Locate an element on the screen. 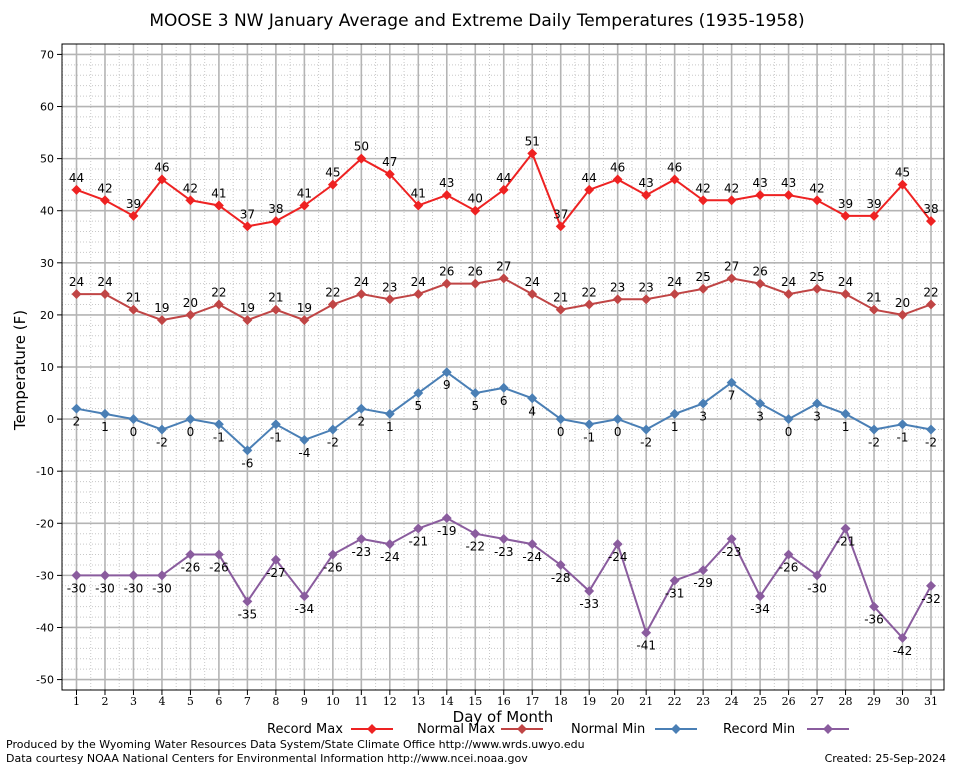  x-tick-label: 3 is located at coordinates (133, 701).